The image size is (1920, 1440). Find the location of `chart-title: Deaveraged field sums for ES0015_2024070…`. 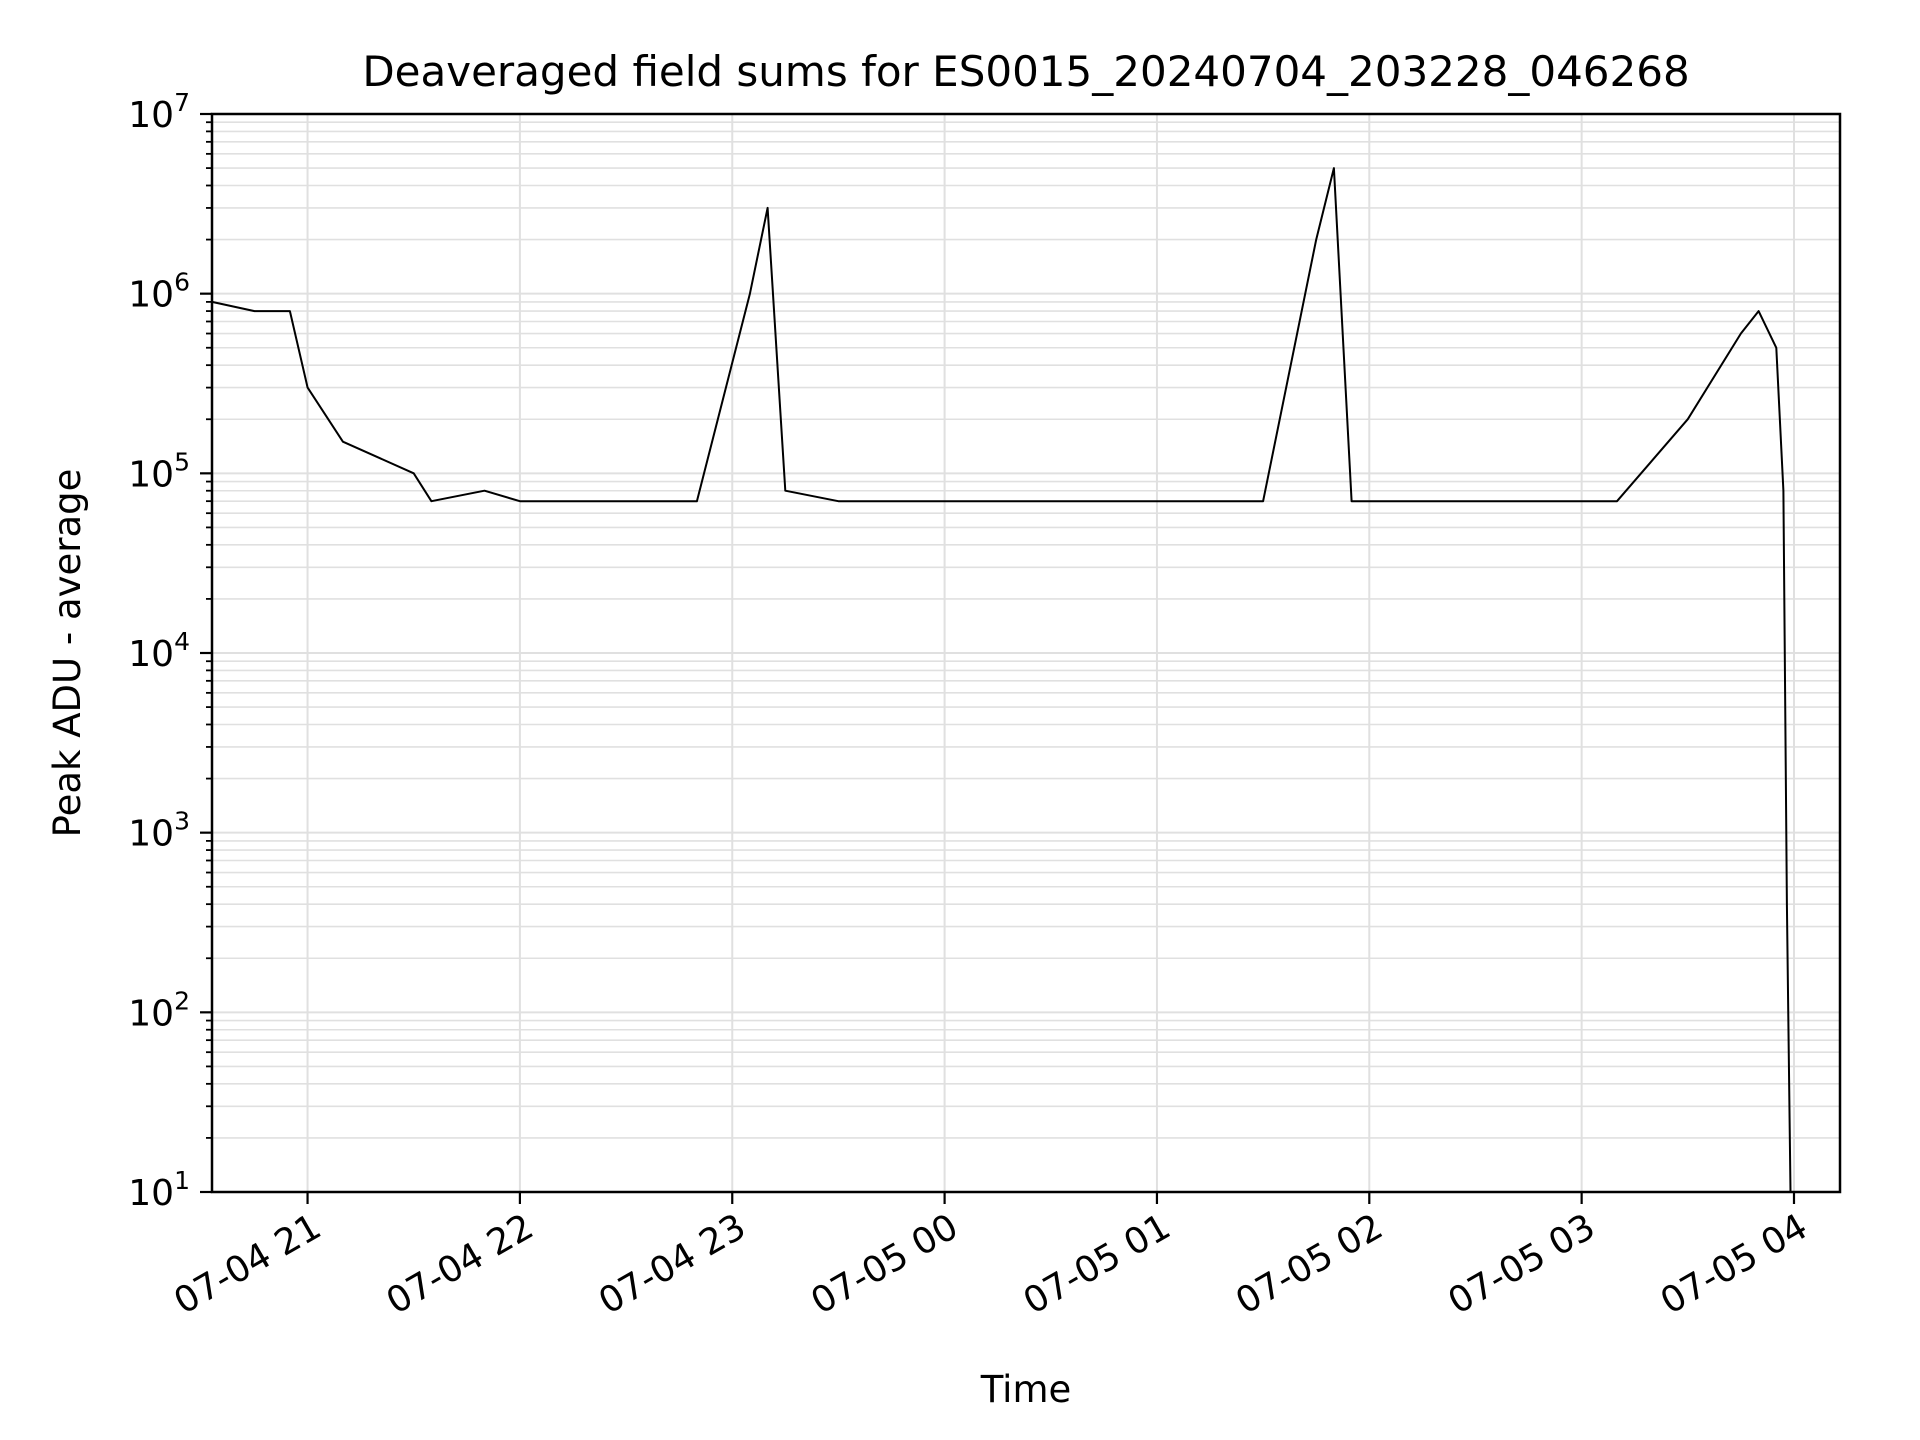

chart-title: Deaveraged field sums for ES0015_2024070… is located at coordinates (1025, 71).